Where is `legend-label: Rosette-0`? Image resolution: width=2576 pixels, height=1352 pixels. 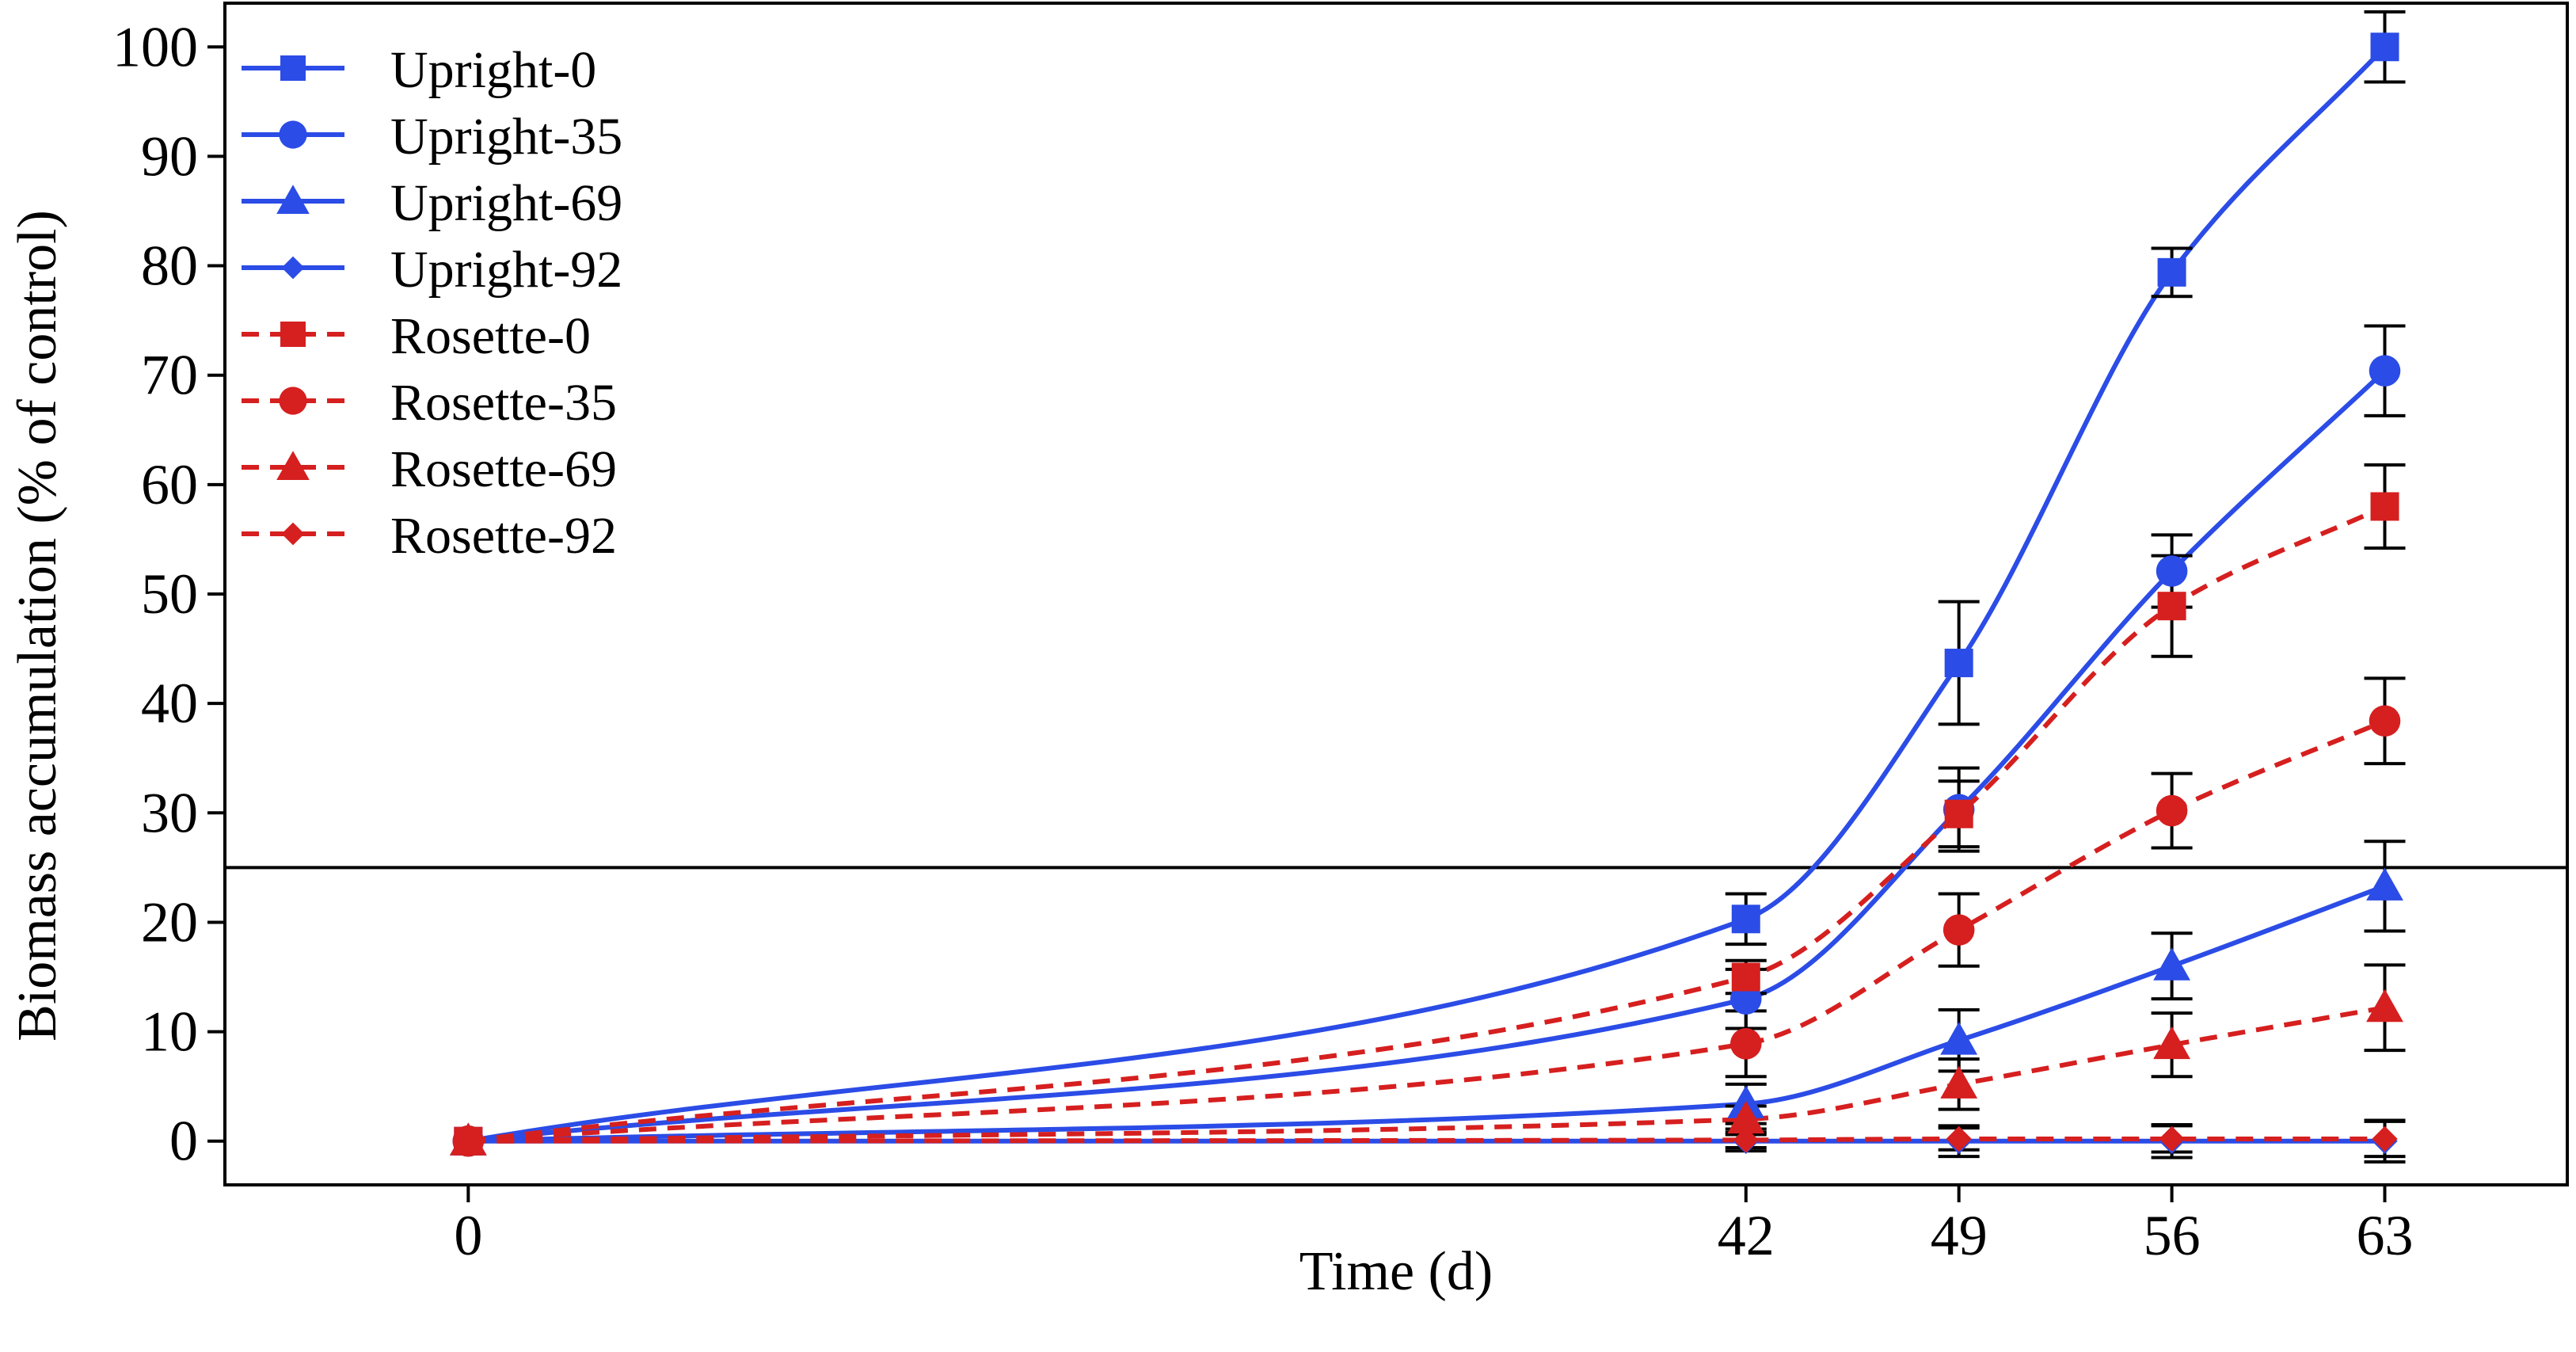
legend-label: Rosette-0 is located at coordinates (490, 336).